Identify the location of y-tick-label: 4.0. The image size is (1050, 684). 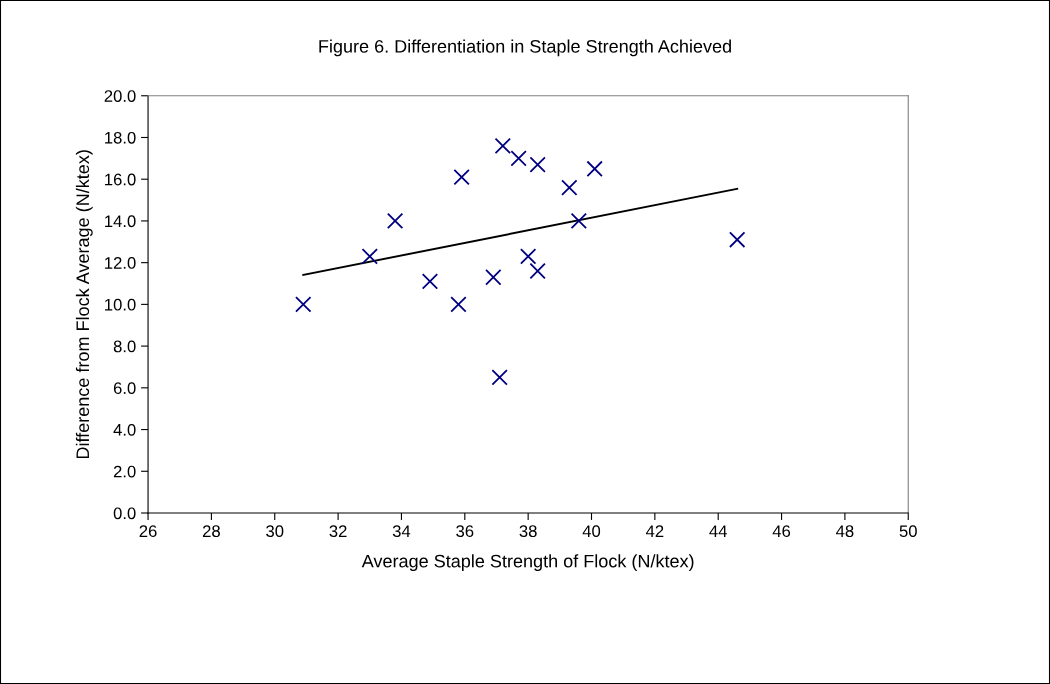
(124, 429).